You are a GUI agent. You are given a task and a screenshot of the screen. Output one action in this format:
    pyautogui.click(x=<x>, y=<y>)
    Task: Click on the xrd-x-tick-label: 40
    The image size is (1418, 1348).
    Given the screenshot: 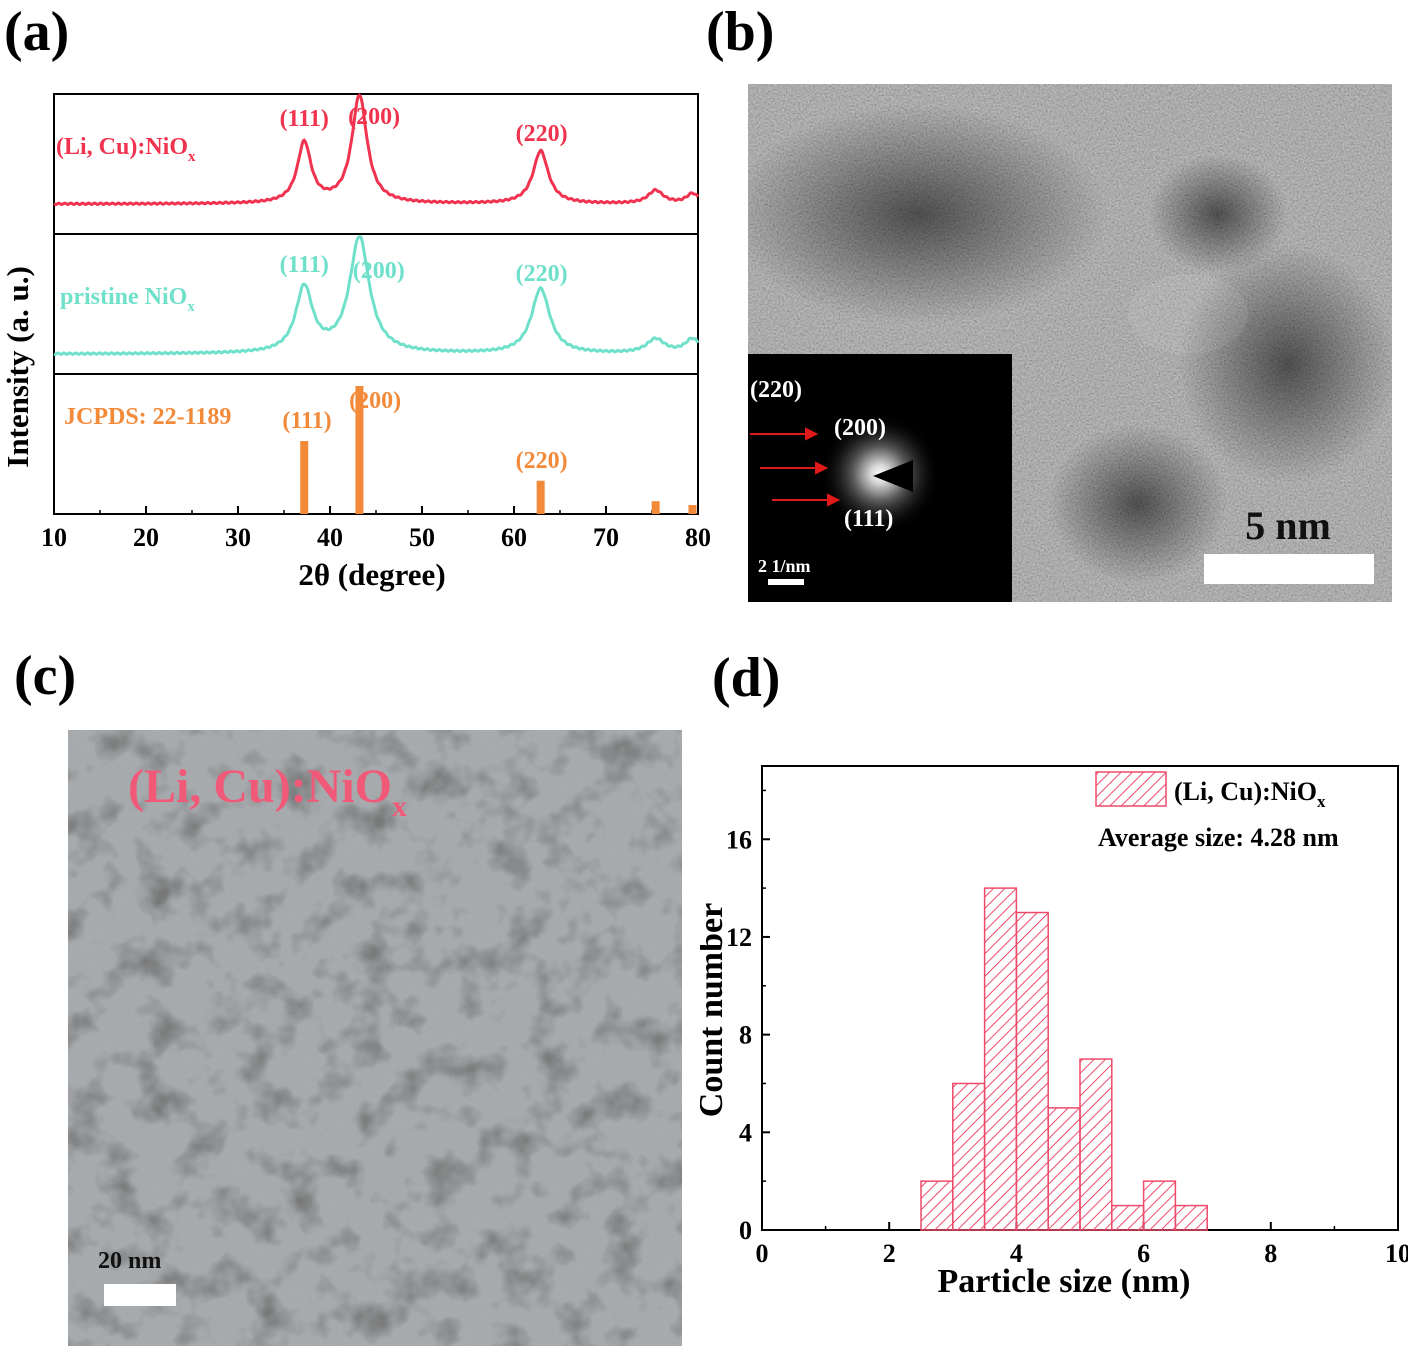 What is the action you would take?
    pyautogui.click(x=330, y=537)
    